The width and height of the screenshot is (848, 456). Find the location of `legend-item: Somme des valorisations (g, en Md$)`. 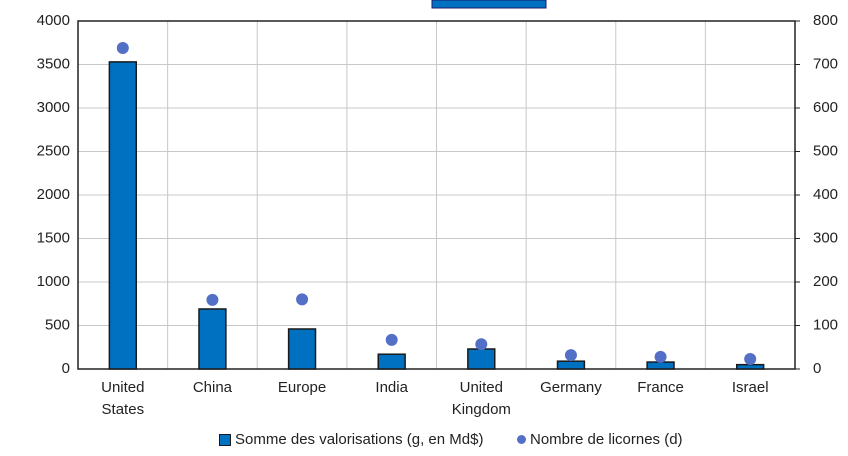

legend-item: Somme des valorisations (g, en Md$) is located at coordinates (351, 439).